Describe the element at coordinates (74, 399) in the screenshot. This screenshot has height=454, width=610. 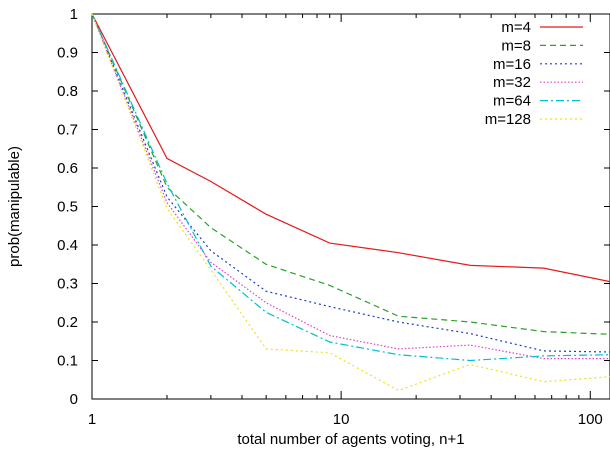
I see `y-tick-label: 0` at that location.